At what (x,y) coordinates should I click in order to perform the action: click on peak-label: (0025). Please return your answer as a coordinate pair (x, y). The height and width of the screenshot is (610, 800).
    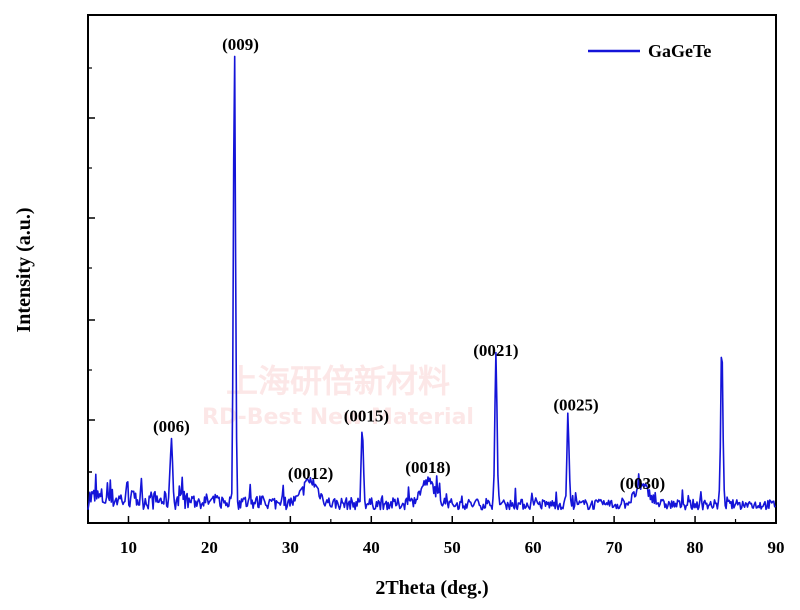
    Looking at the image, I should click on (575, 404).